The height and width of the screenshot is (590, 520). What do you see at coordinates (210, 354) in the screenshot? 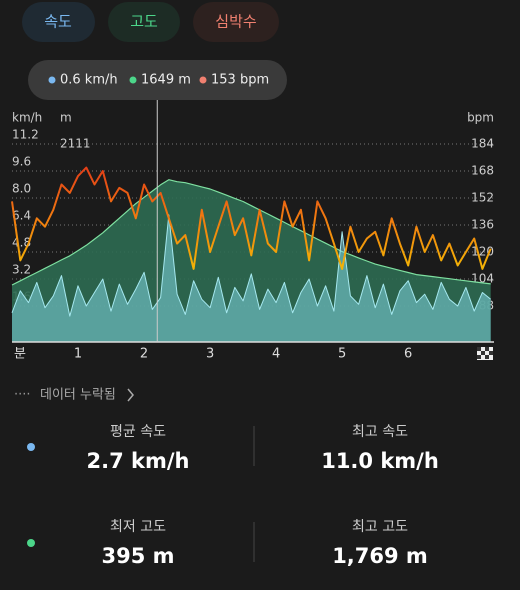
I see `x-tick-label: 3` at bounding box center [210, 354].